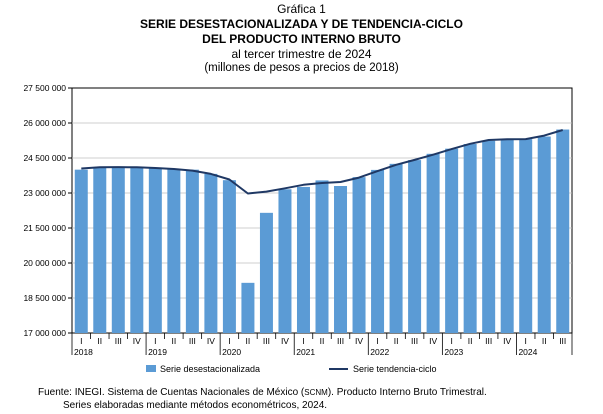 The height and width of the screenshot is (414, 603). What do you see at coordinates (44, 158) in the screenshot?
I see `y-tick-label: 24 500 000` at bounding box center [44, 158].